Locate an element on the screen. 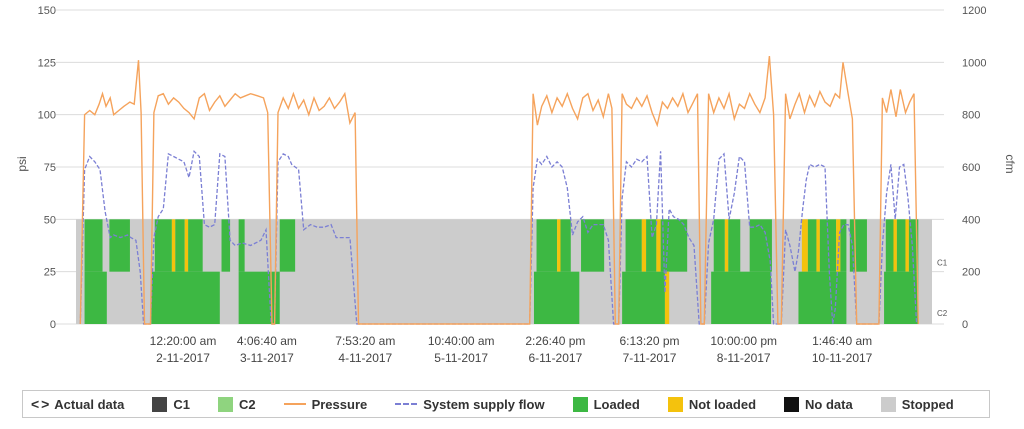 This screenshot has height=429, width=1024. y-right-tick-label: 400 is located at coordinates (971, 220).